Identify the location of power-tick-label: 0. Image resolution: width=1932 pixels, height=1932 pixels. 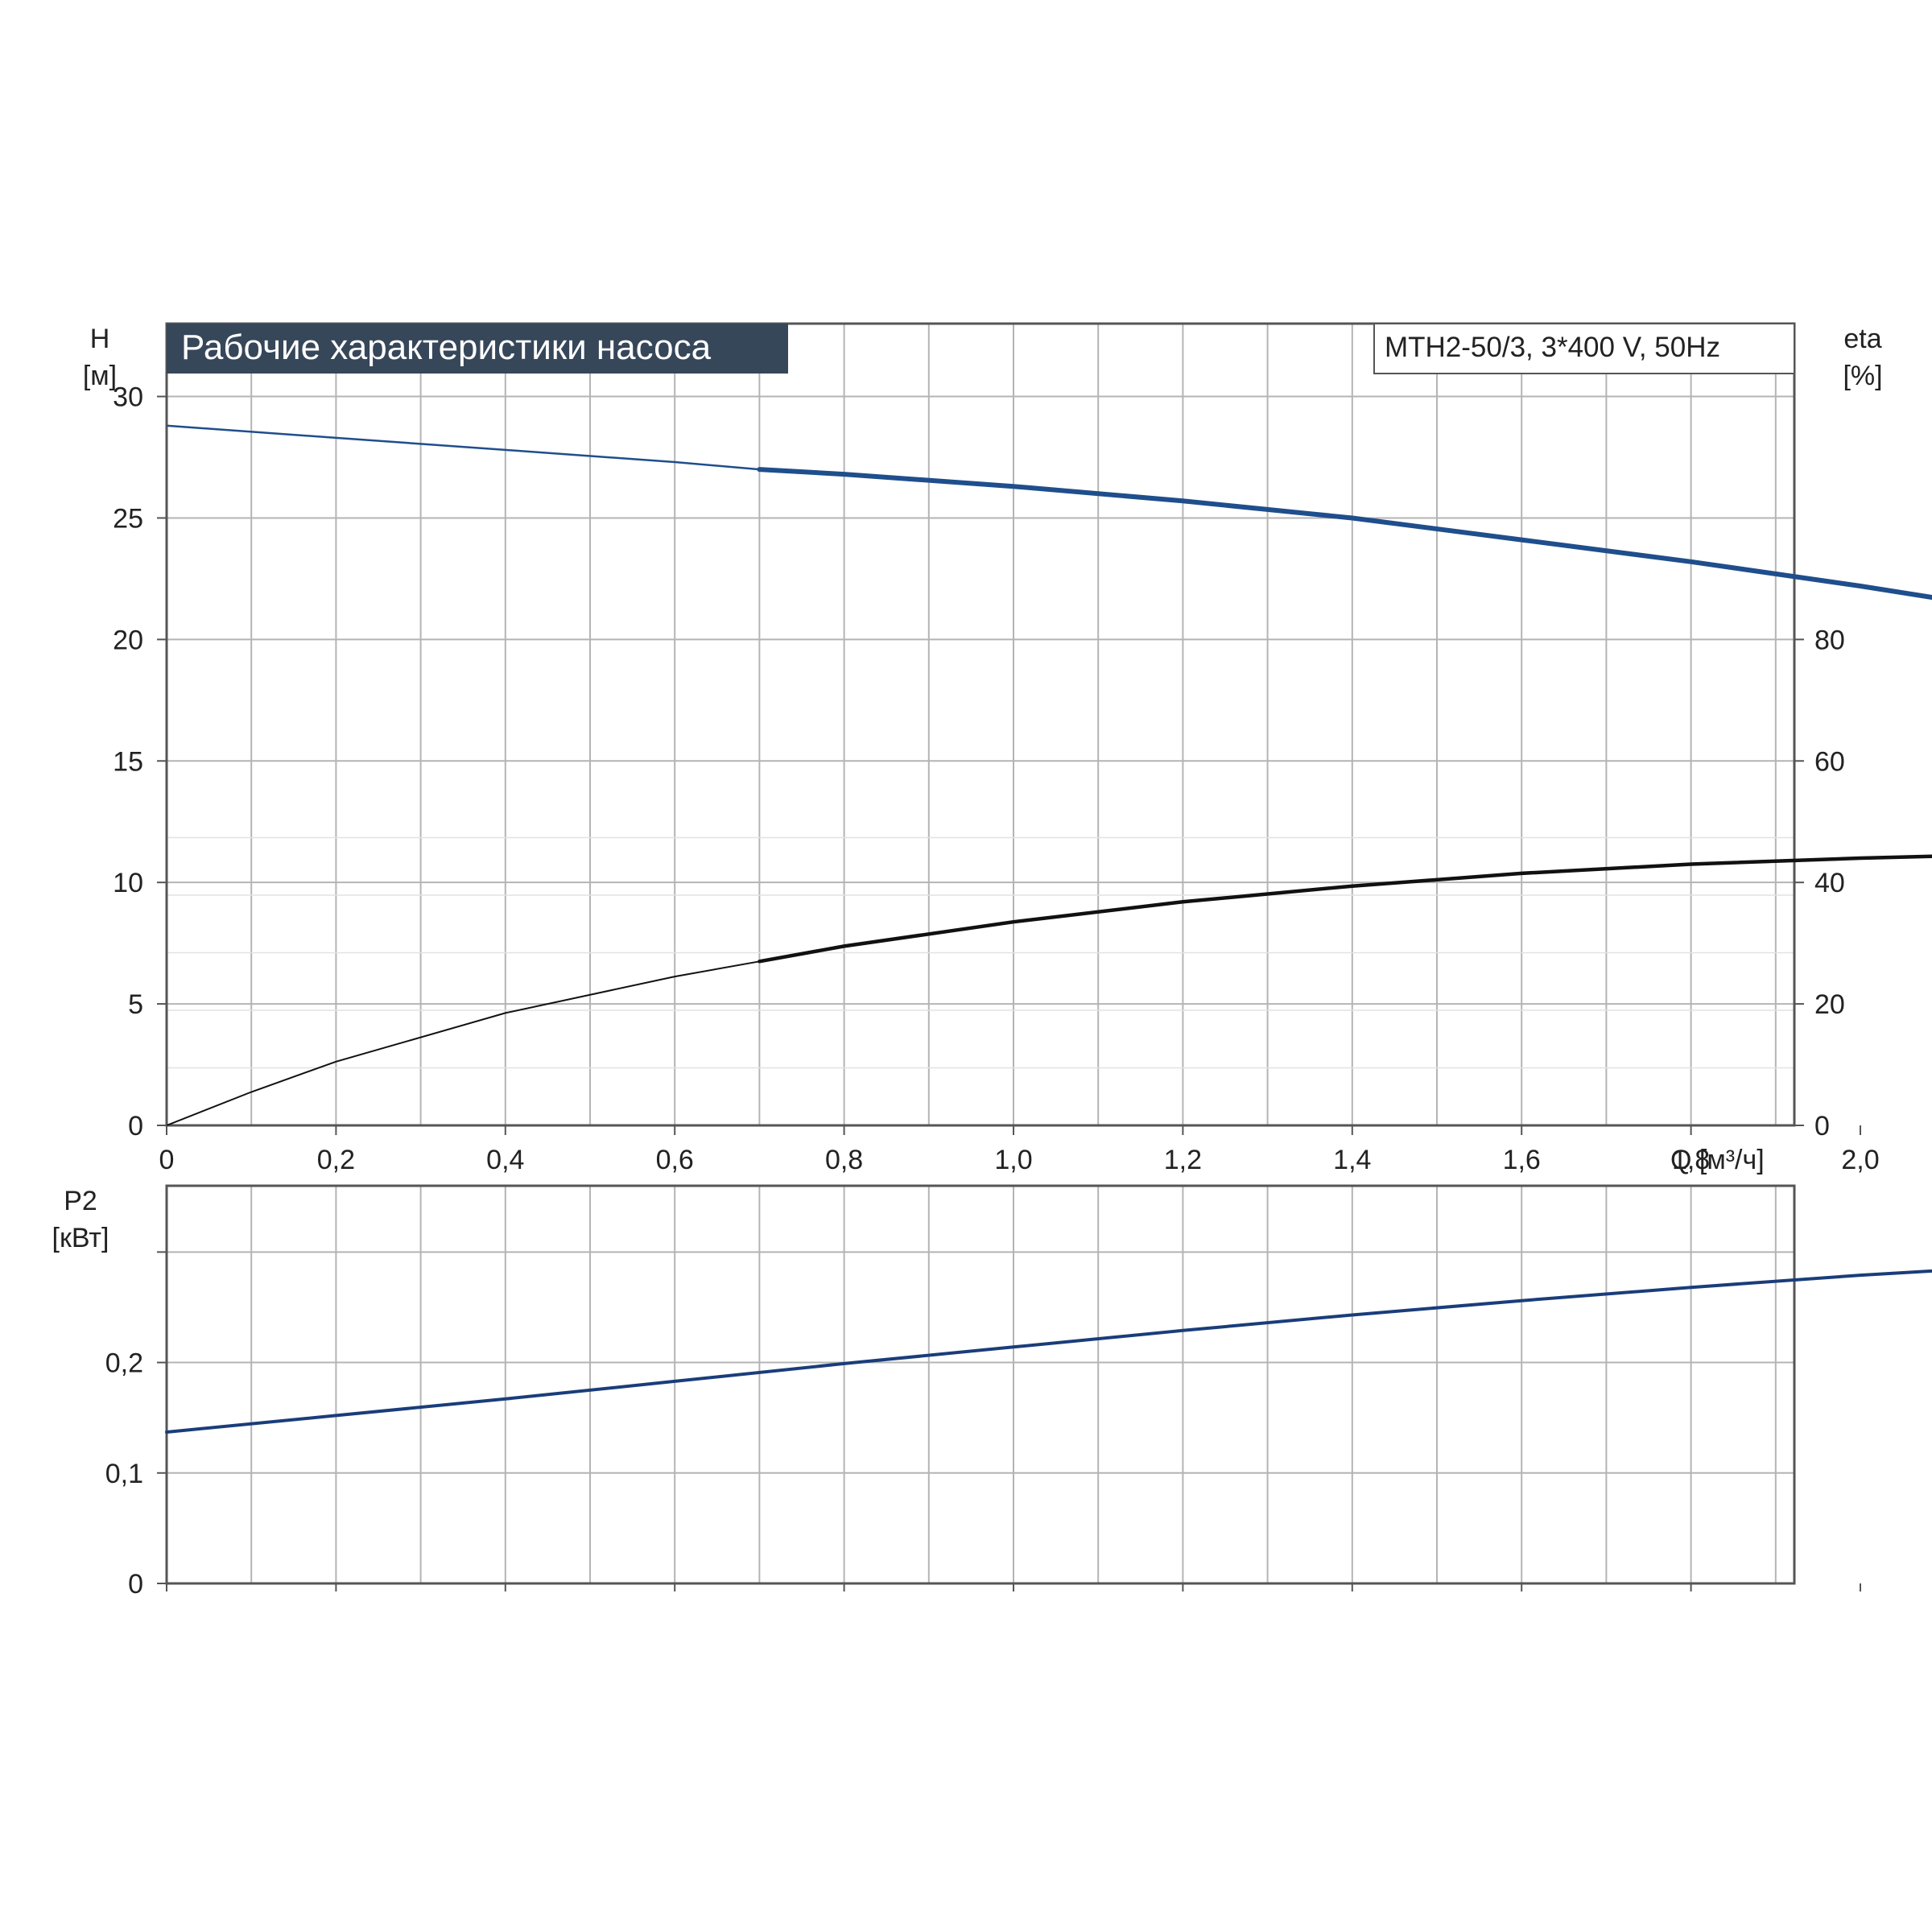
(135, 1584).